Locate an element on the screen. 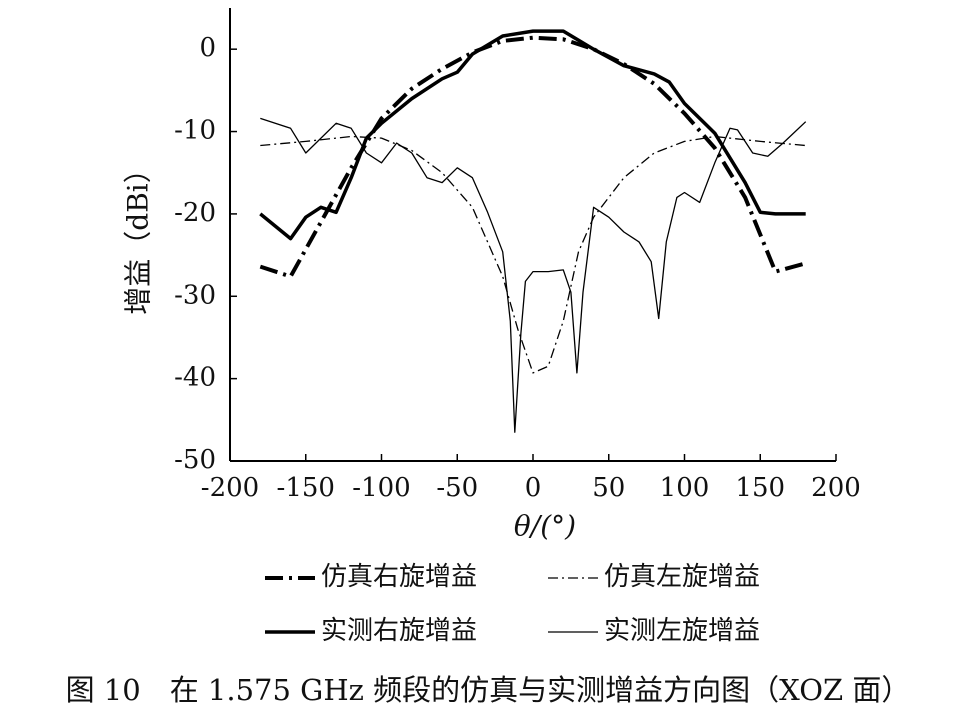 The width and height of the screenshot is (976, 727). y-tick-label: -40 is located at coordinates (195, 378).